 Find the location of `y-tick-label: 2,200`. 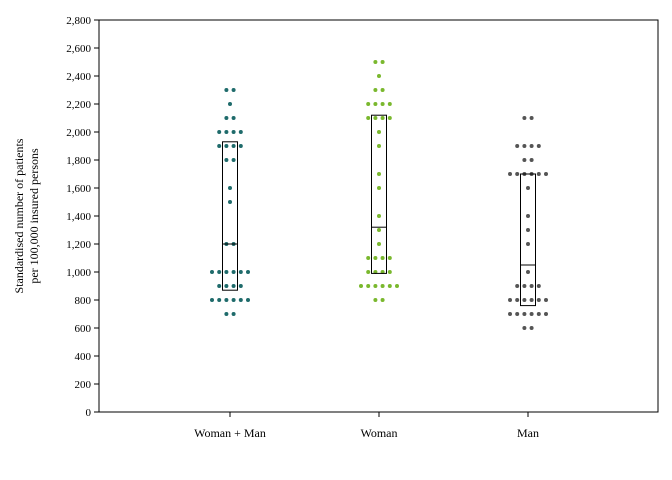

y-tick-label: 2,200 is located at coordinates (78, 105).